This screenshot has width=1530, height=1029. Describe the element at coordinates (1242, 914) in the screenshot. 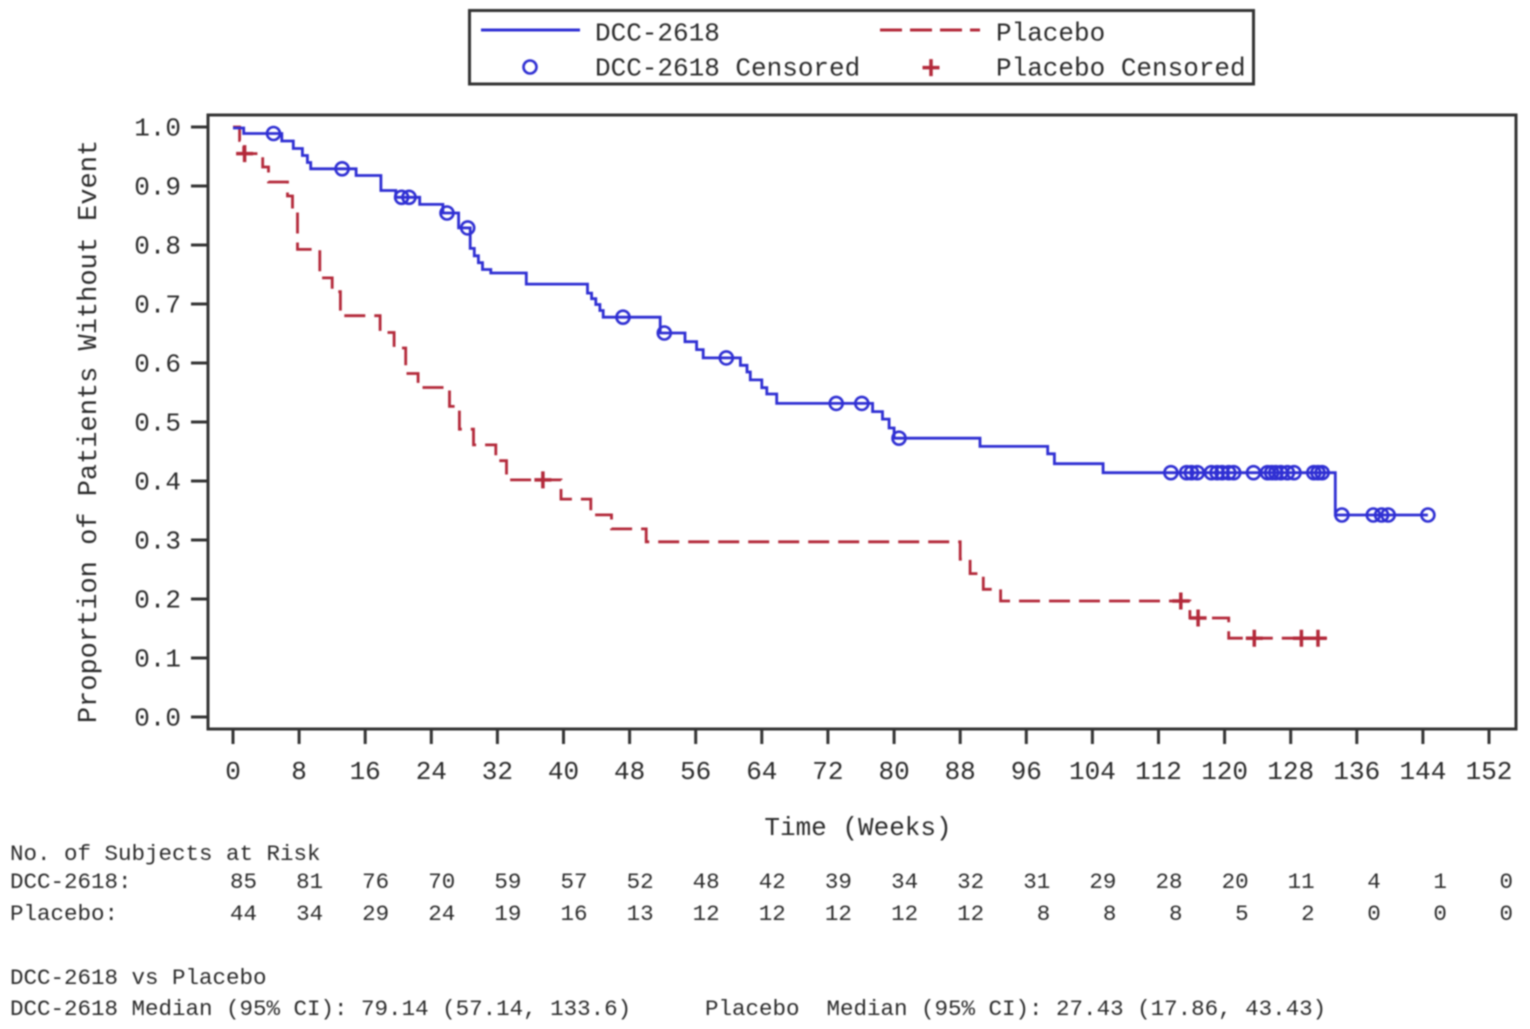

I see `svg-text: 5` at that location.